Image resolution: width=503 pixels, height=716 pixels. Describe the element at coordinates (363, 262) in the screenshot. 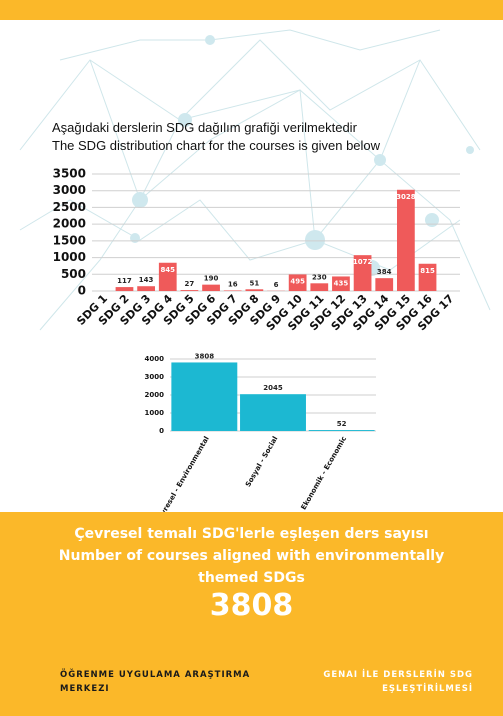

I see `data-label: 1072` at that location.